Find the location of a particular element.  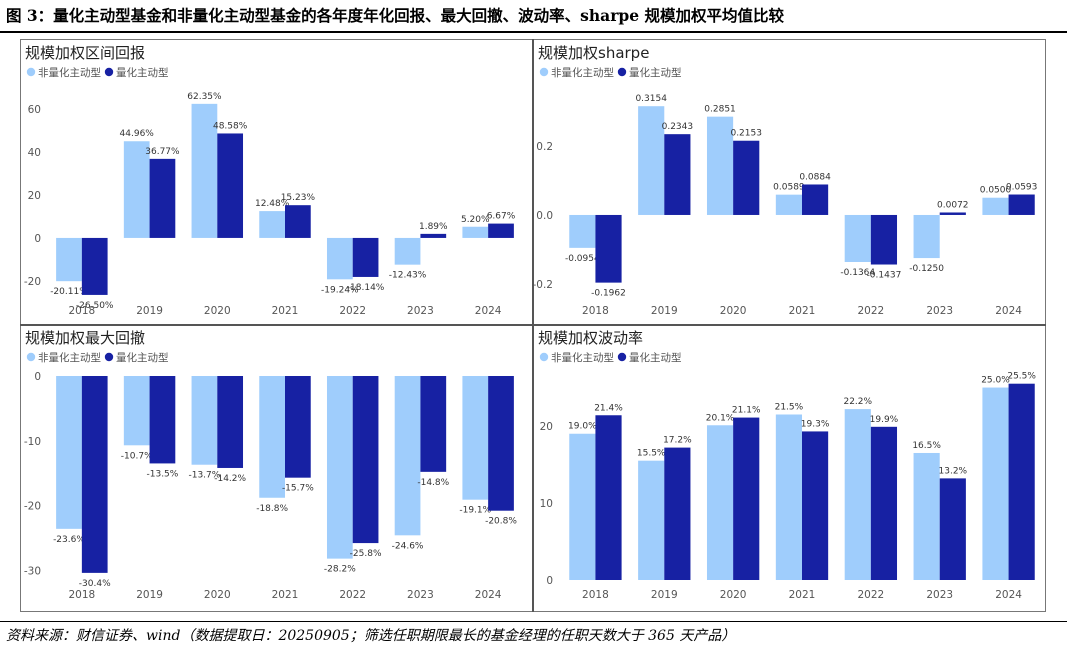

data-label: -19.24% is located at coordinates (340, 290).